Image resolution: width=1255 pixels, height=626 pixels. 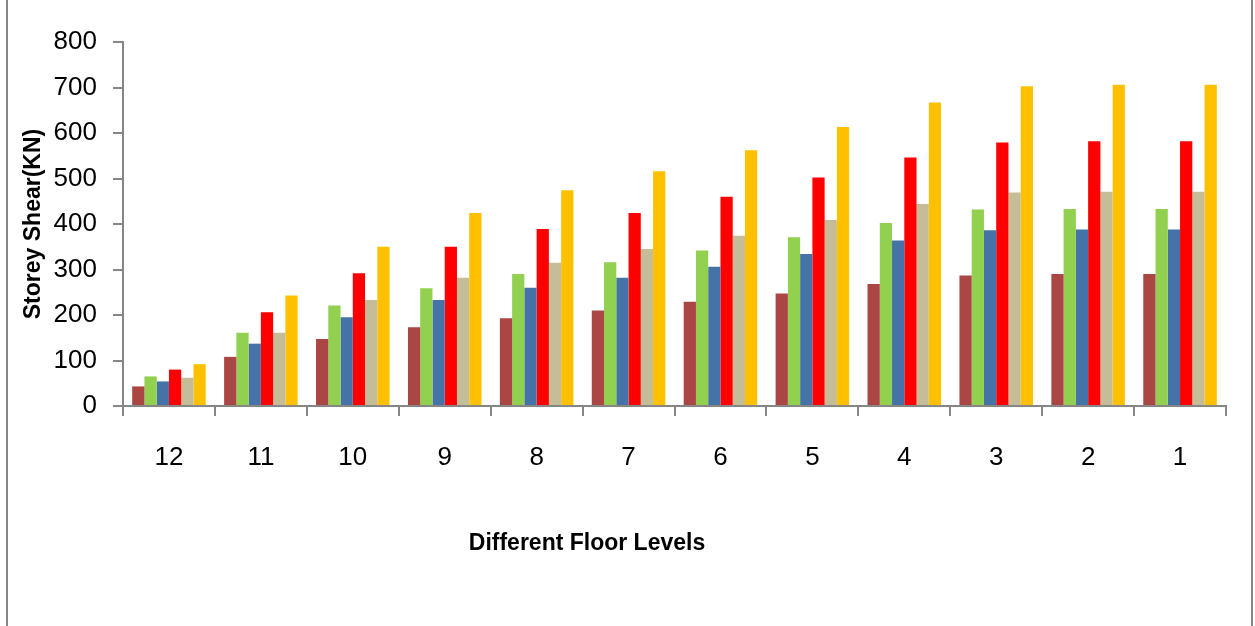 I want to click on x-tick-label: 3, so click(x=996, y=455).